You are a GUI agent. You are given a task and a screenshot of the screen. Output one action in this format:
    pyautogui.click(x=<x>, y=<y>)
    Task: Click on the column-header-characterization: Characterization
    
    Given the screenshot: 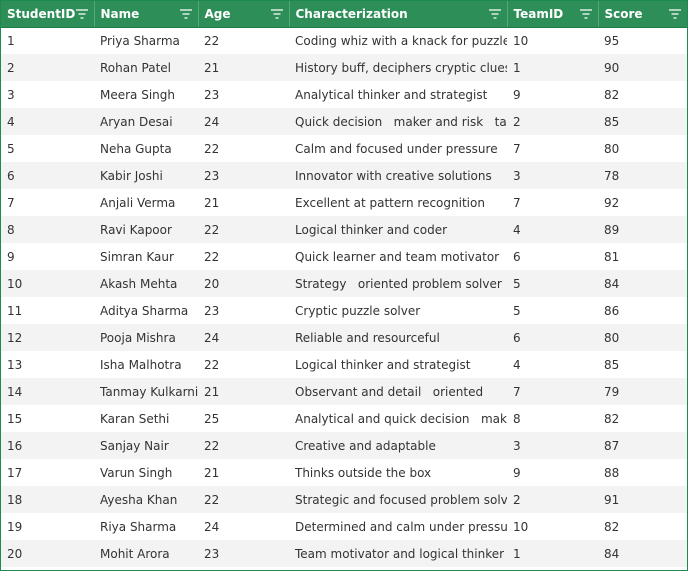 What is the action you would take?
    pyautogui.click(x=398, y=14)
    